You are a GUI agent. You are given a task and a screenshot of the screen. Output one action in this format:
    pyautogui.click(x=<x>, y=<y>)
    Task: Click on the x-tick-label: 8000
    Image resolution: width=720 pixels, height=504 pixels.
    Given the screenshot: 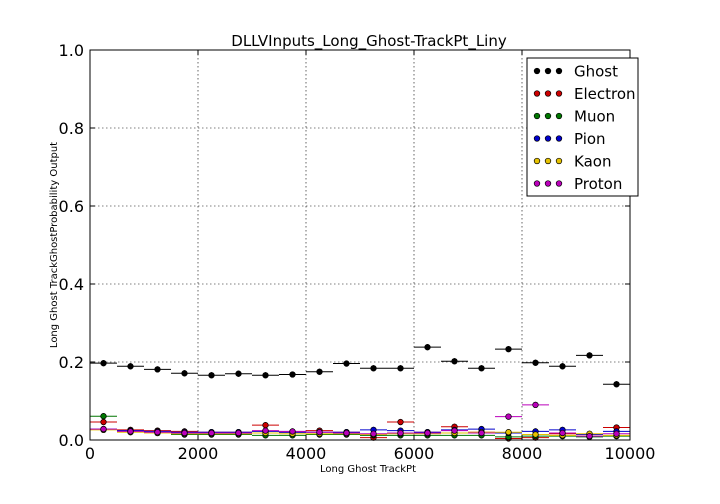 What is the action you would take?
    pyautogui.click(x=522, y=453)
    